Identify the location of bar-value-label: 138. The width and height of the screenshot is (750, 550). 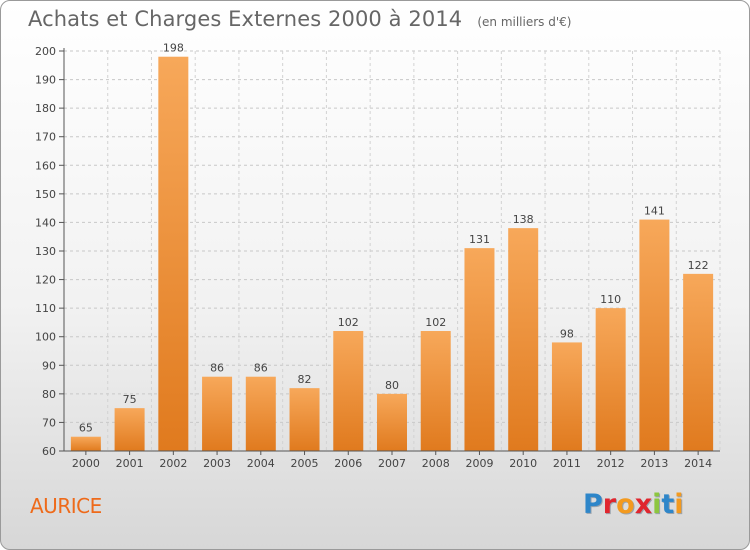
(523, 219).